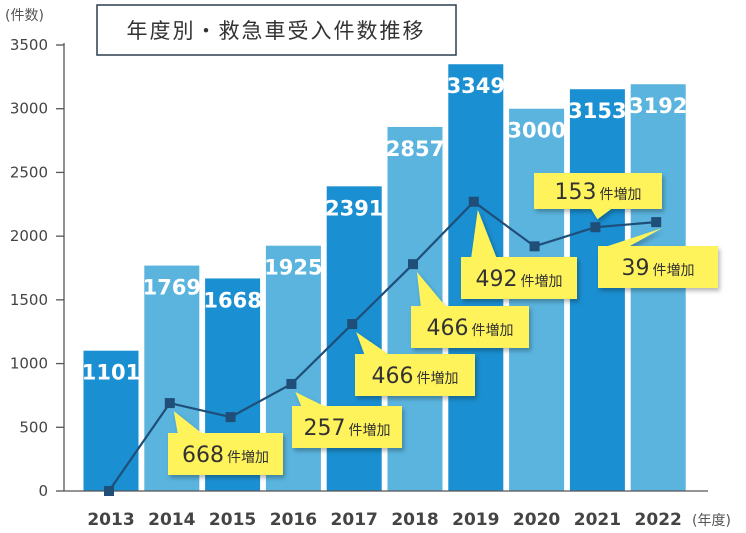  Describe the element at coordinates (24, 16) in the screenshot. I see `y-axis-label: (件数)` at that location.